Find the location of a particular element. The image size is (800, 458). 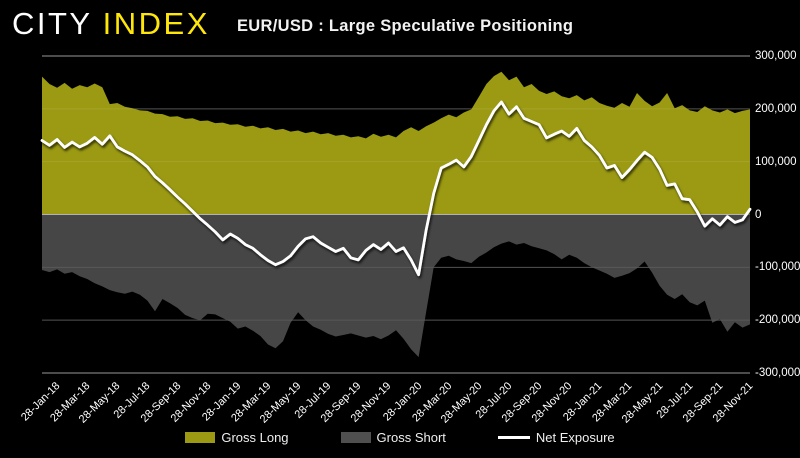

y-axis-label: 300,000 is located at coordinates (776, 56).